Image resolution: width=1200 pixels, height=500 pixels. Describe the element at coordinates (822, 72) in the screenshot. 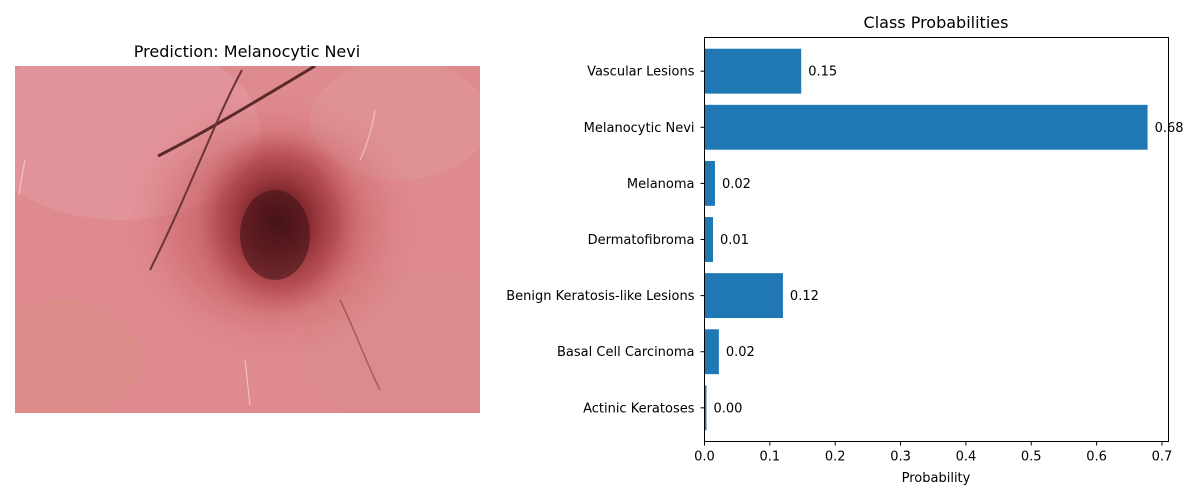

I see `bar-value-label: 0.15` at that location.